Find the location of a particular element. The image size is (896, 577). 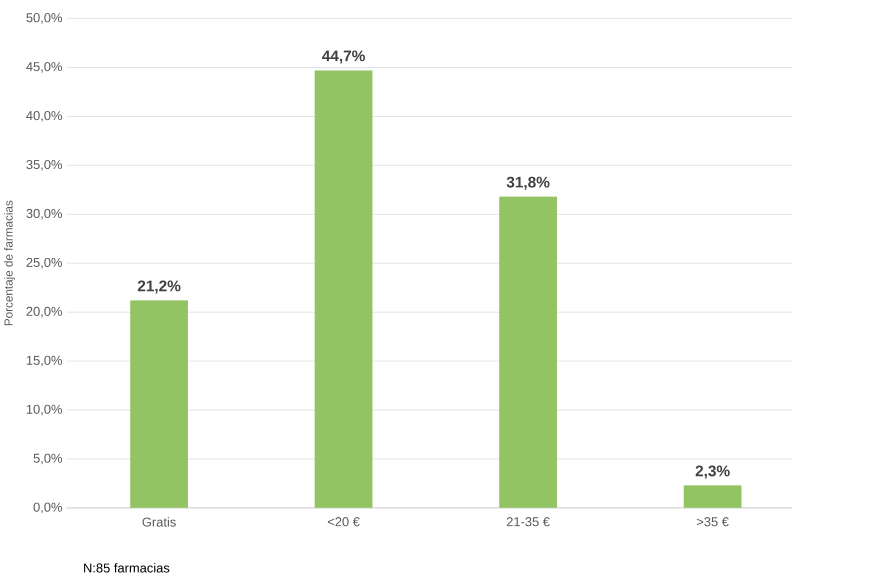

data-label: 21,2% is located at coordinates (159, 287).